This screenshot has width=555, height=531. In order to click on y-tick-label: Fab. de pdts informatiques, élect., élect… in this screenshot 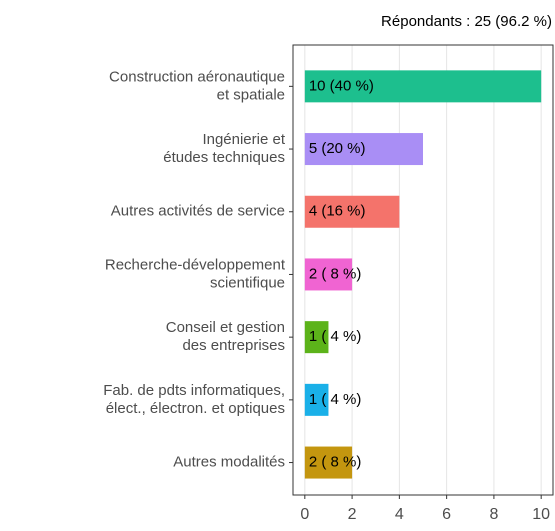, I will do `click(194, 399)`.